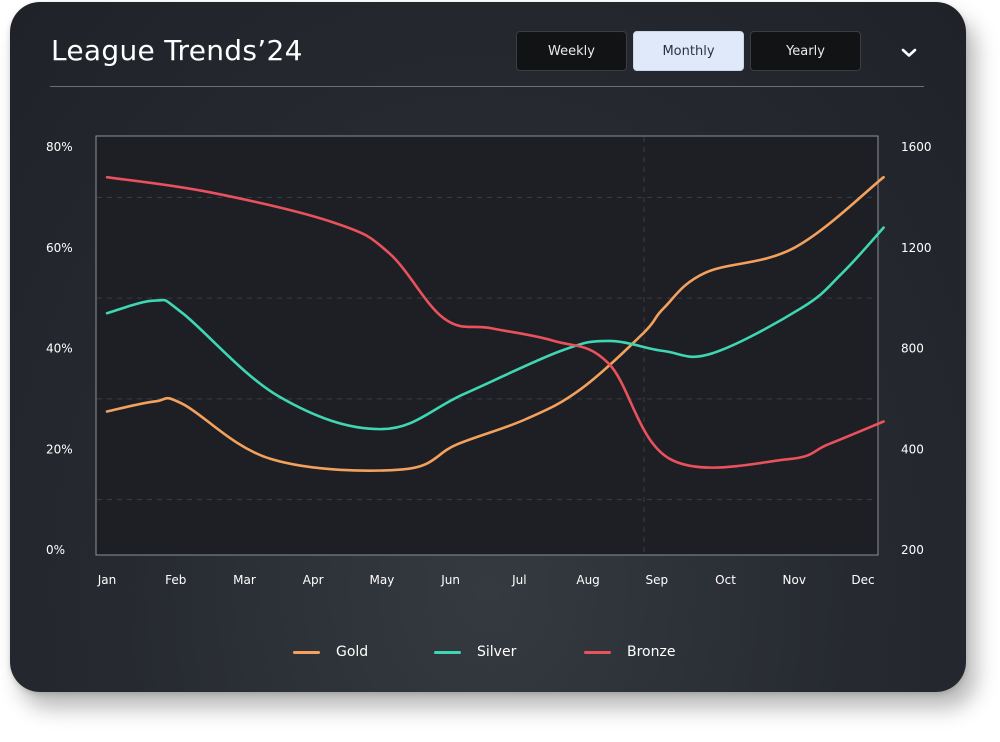 Image resolution: width=1000 pixels, height=742 pixels. Describe the element at coordinates (657, 580) in the screenshot. I see `x-tick-label: Sep` at that location.